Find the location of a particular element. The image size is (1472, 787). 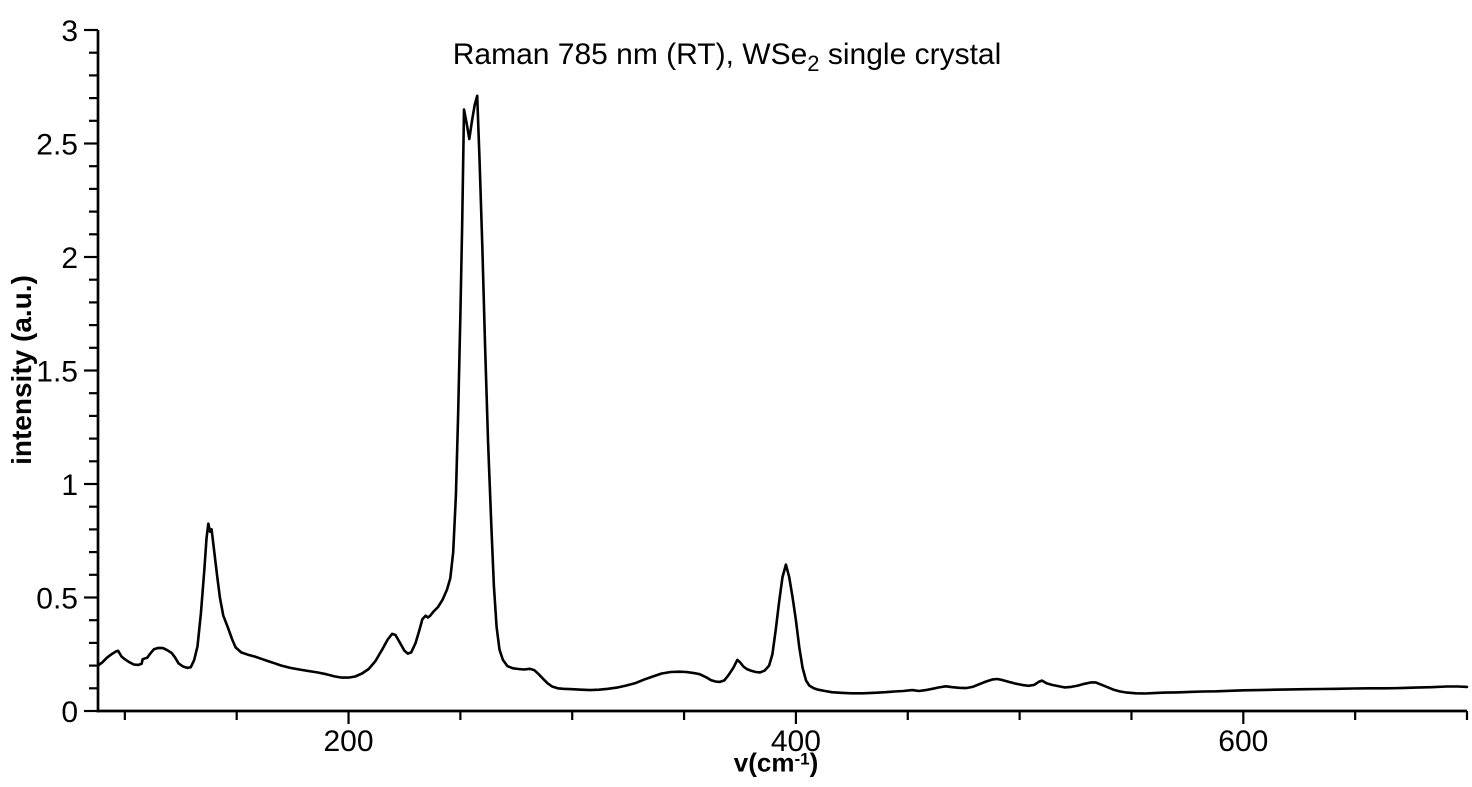

y-tick-label: 0 is located at coordinates (69, 712).